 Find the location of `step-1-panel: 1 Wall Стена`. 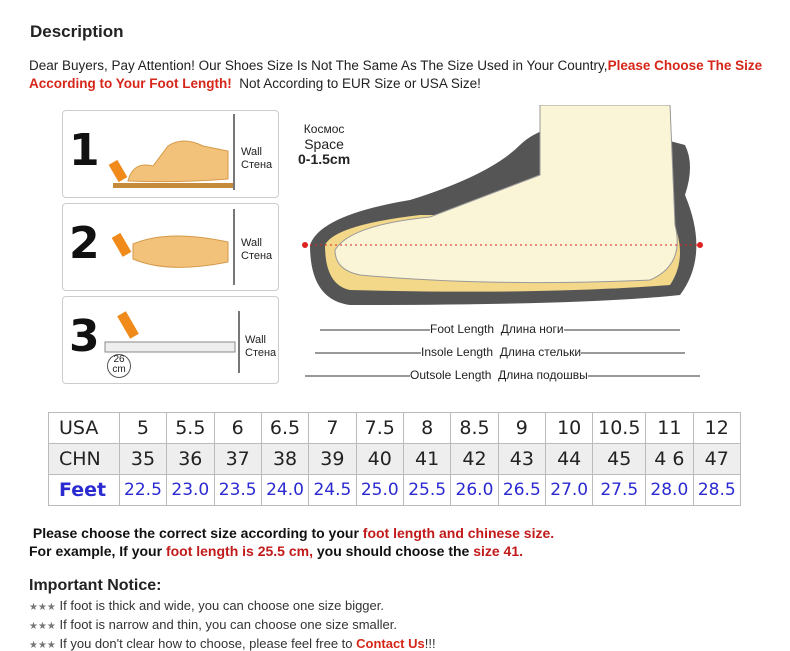

step-1-panel: 1 Wall Стена is located at coordinates (170, 154).